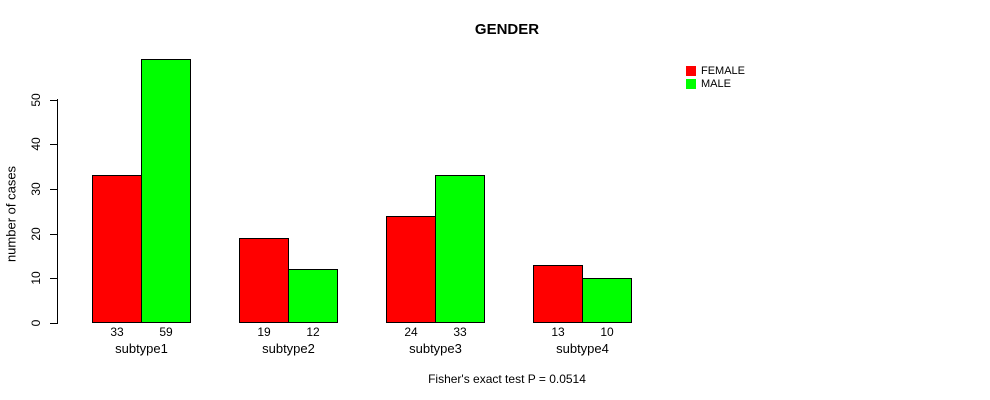 This screenshot has height=400, width=990. Describe the element at coordinates (691, 70) in the screenshot. I see `legend-swatch-female` at that location.